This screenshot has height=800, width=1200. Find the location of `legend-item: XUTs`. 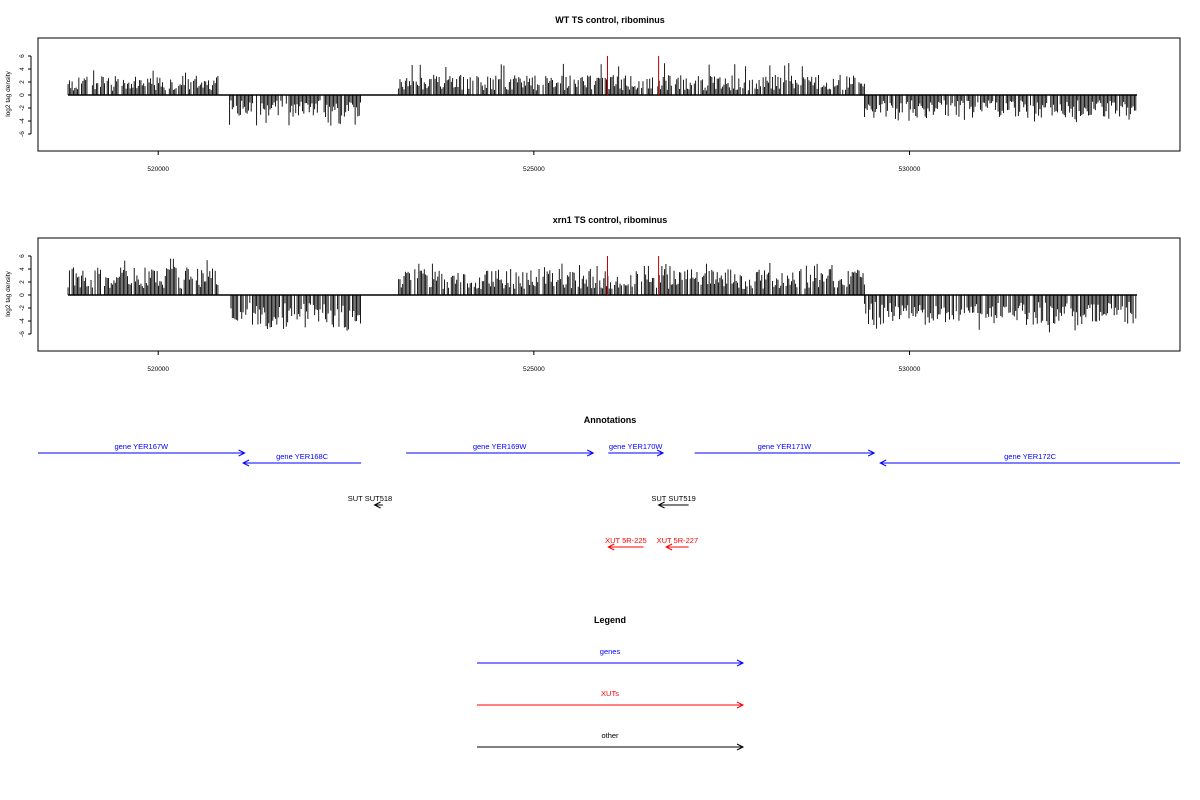

legend-item: XUTs is located at coordinates (611, 699).